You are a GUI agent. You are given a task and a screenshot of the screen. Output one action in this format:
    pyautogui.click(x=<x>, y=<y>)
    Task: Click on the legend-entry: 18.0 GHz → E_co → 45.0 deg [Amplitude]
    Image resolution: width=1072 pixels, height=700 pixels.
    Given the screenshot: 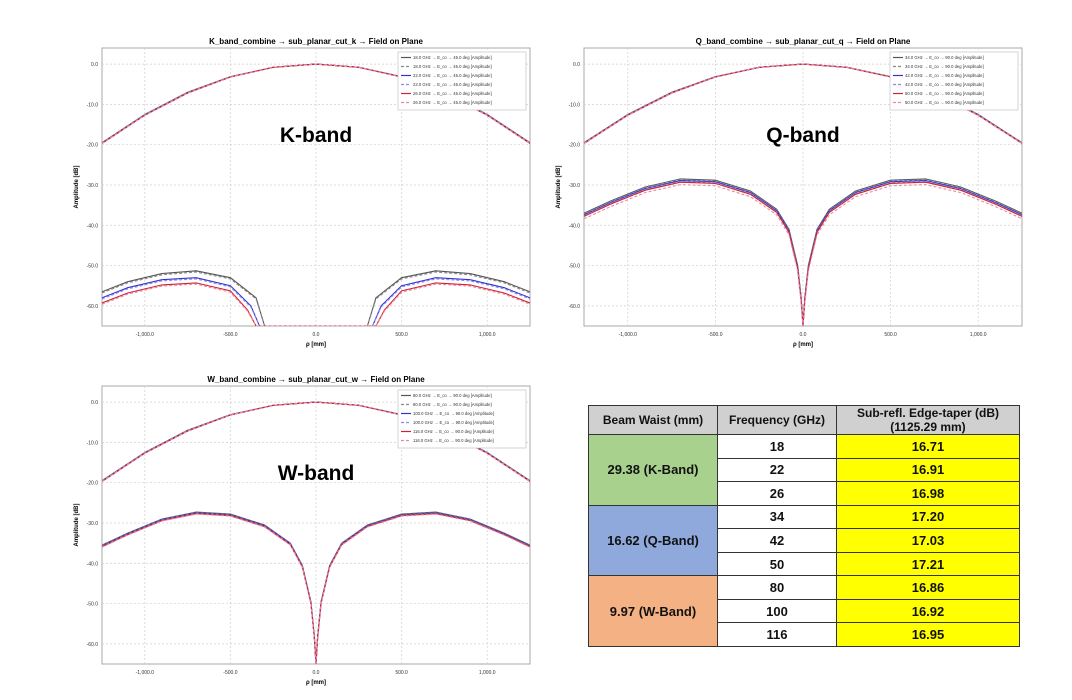 What is the action you would take?
    pyautogui.click(x=452, y=66)
    